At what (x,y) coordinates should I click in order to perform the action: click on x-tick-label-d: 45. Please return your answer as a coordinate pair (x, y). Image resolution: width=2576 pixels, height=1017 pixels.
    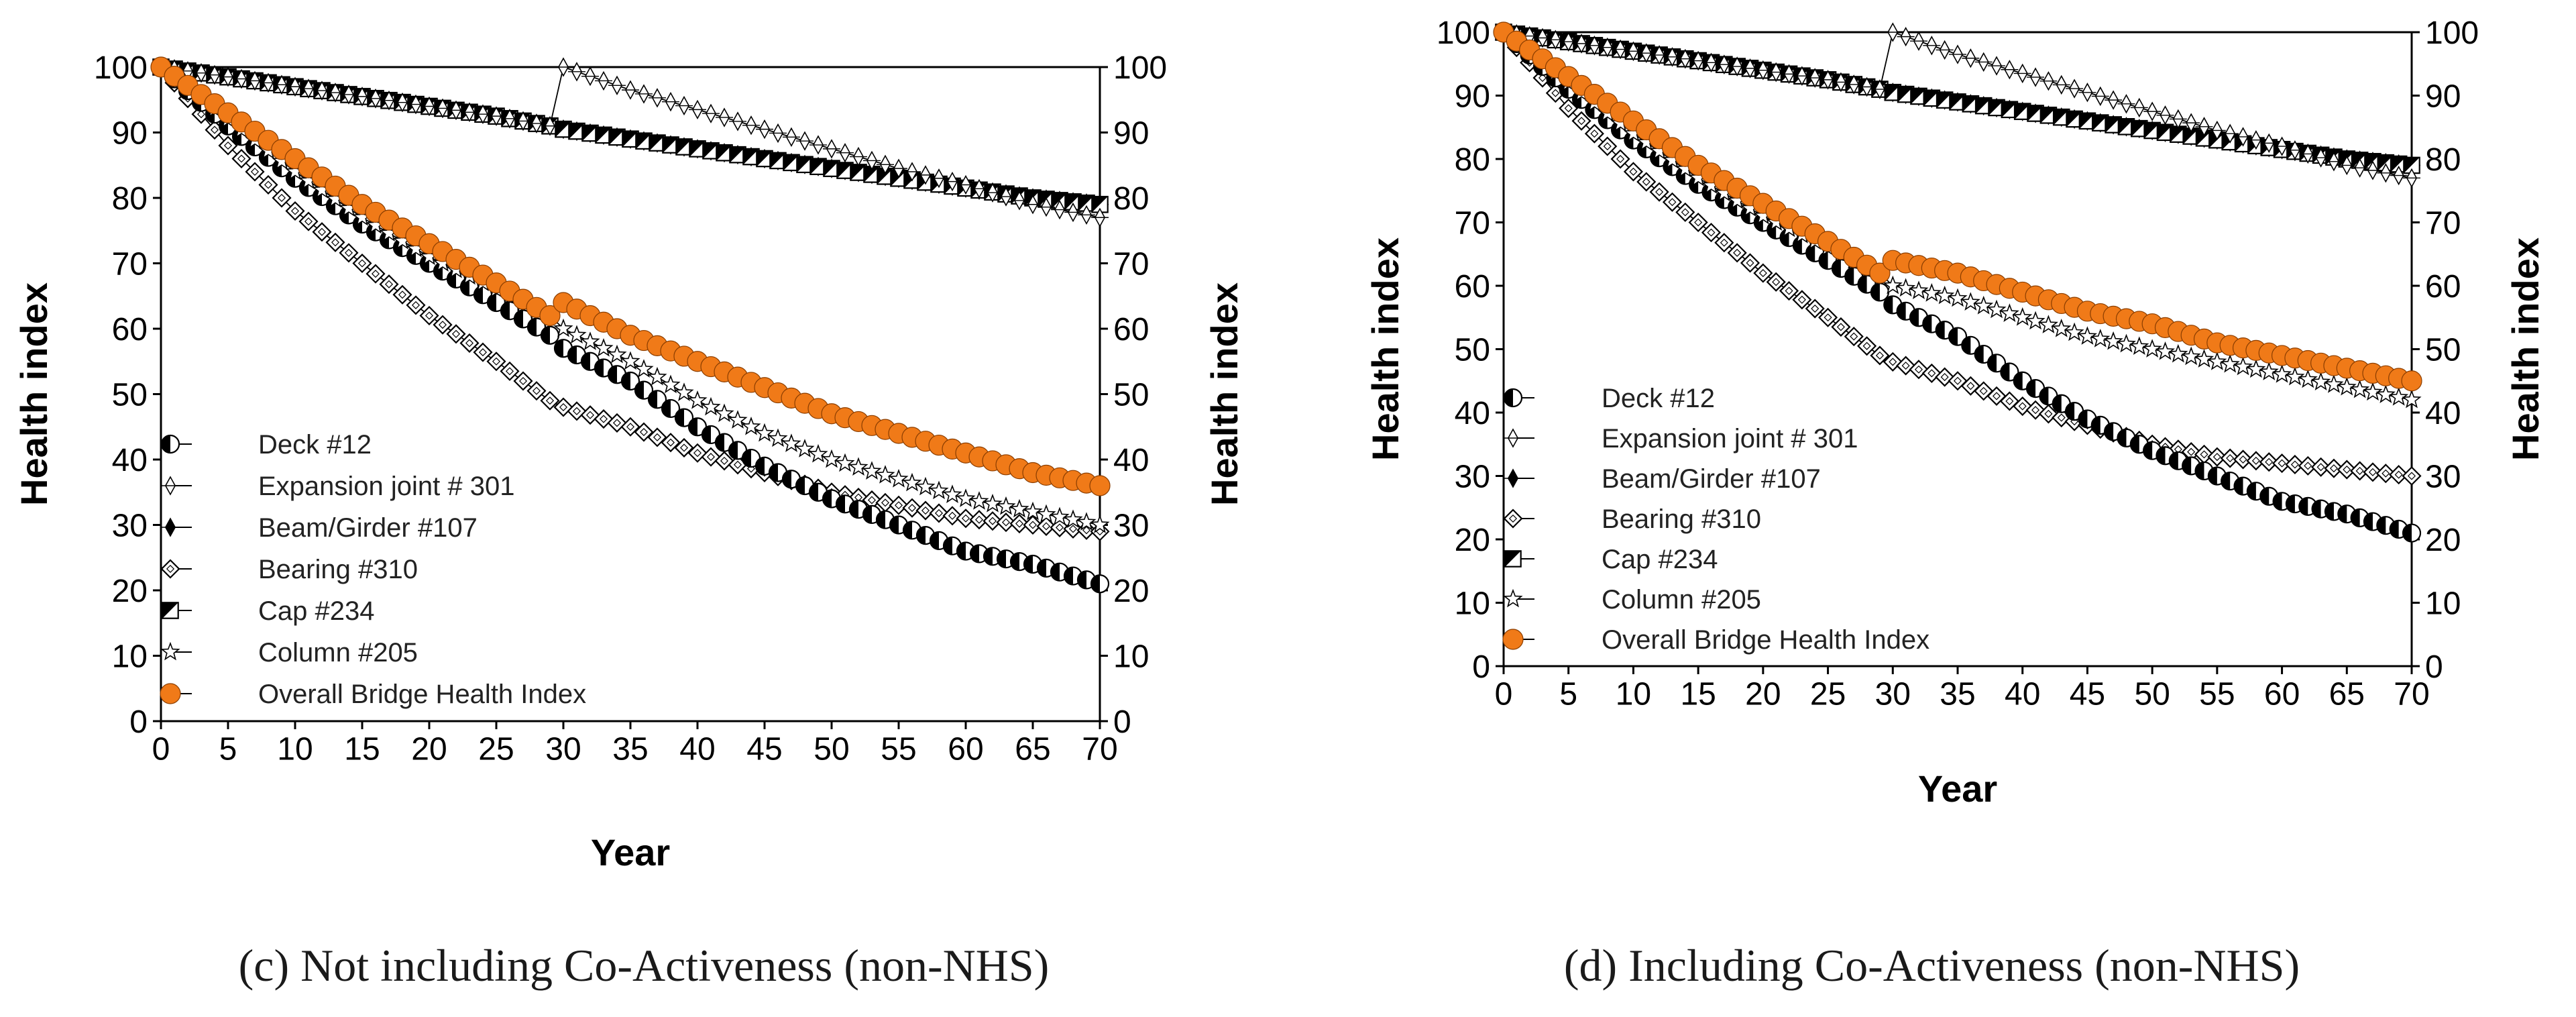
    Looking at the image, I should click on (2087, 694).